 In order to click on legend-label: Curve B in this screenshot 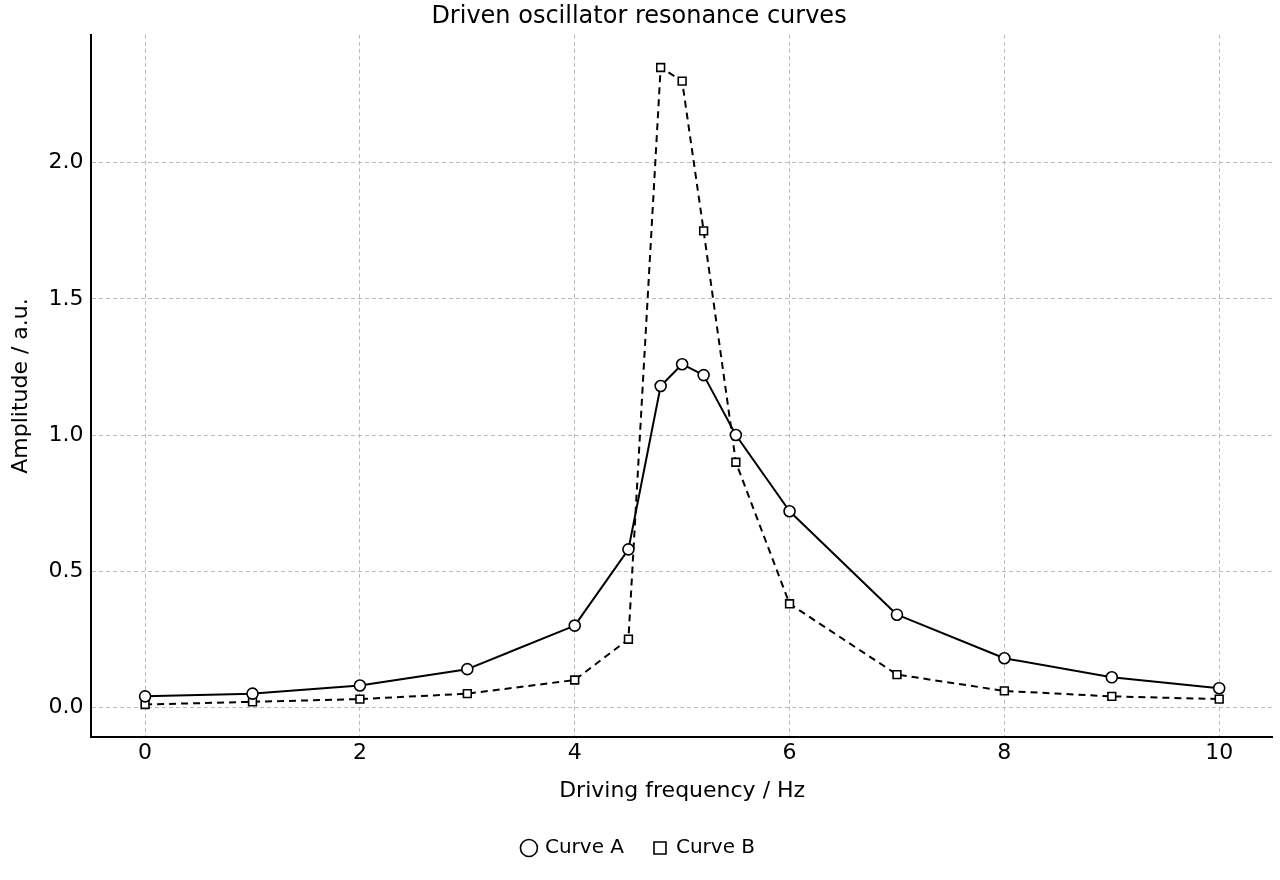, I will do `click(715, 846)`.